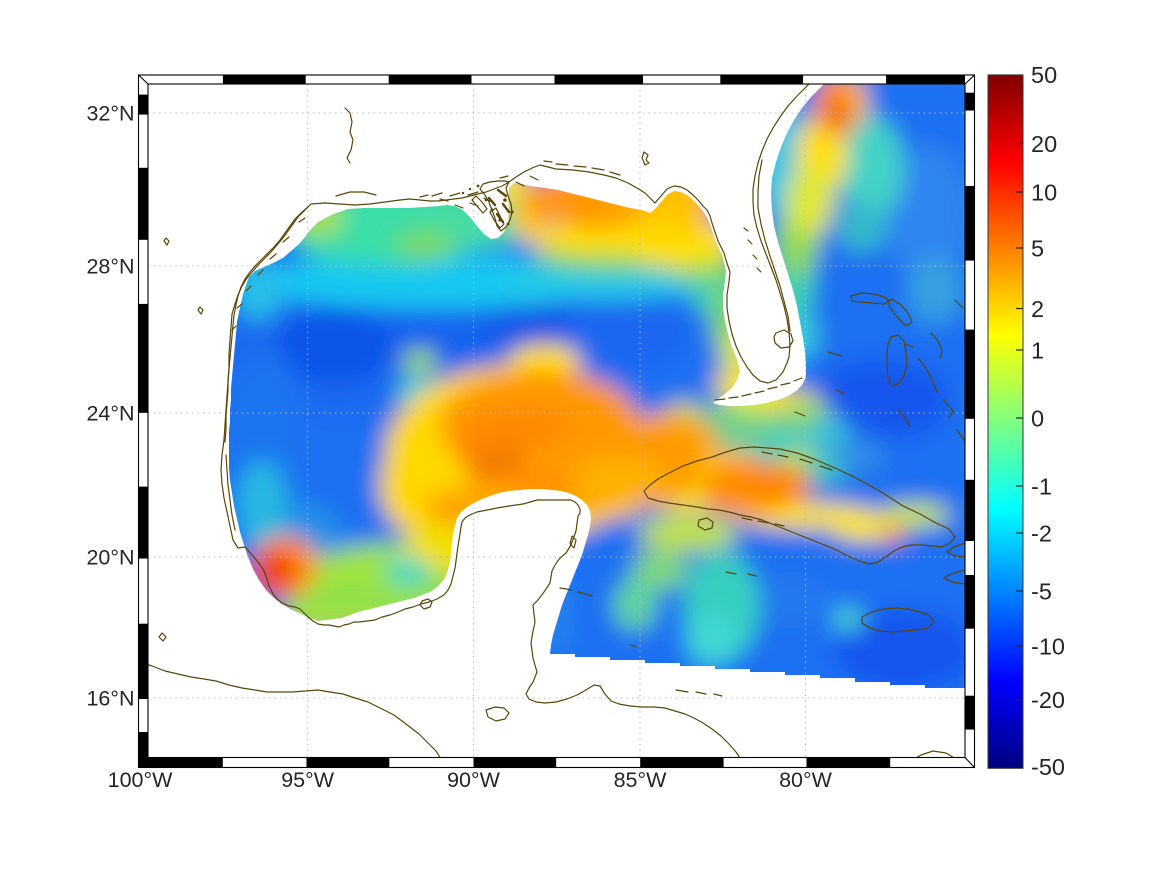 Image resolution: width=1167 pixels, height=875 pixels. I want to click on svg-text: -20, so click(1048, 700).